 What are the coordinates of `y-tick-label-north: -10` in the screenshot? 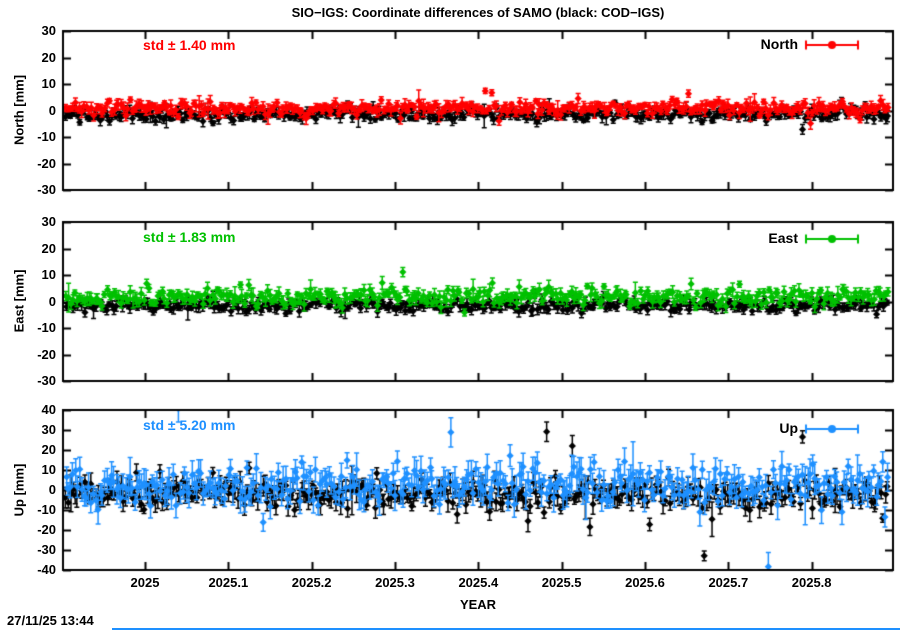 It's located at (46, 136).